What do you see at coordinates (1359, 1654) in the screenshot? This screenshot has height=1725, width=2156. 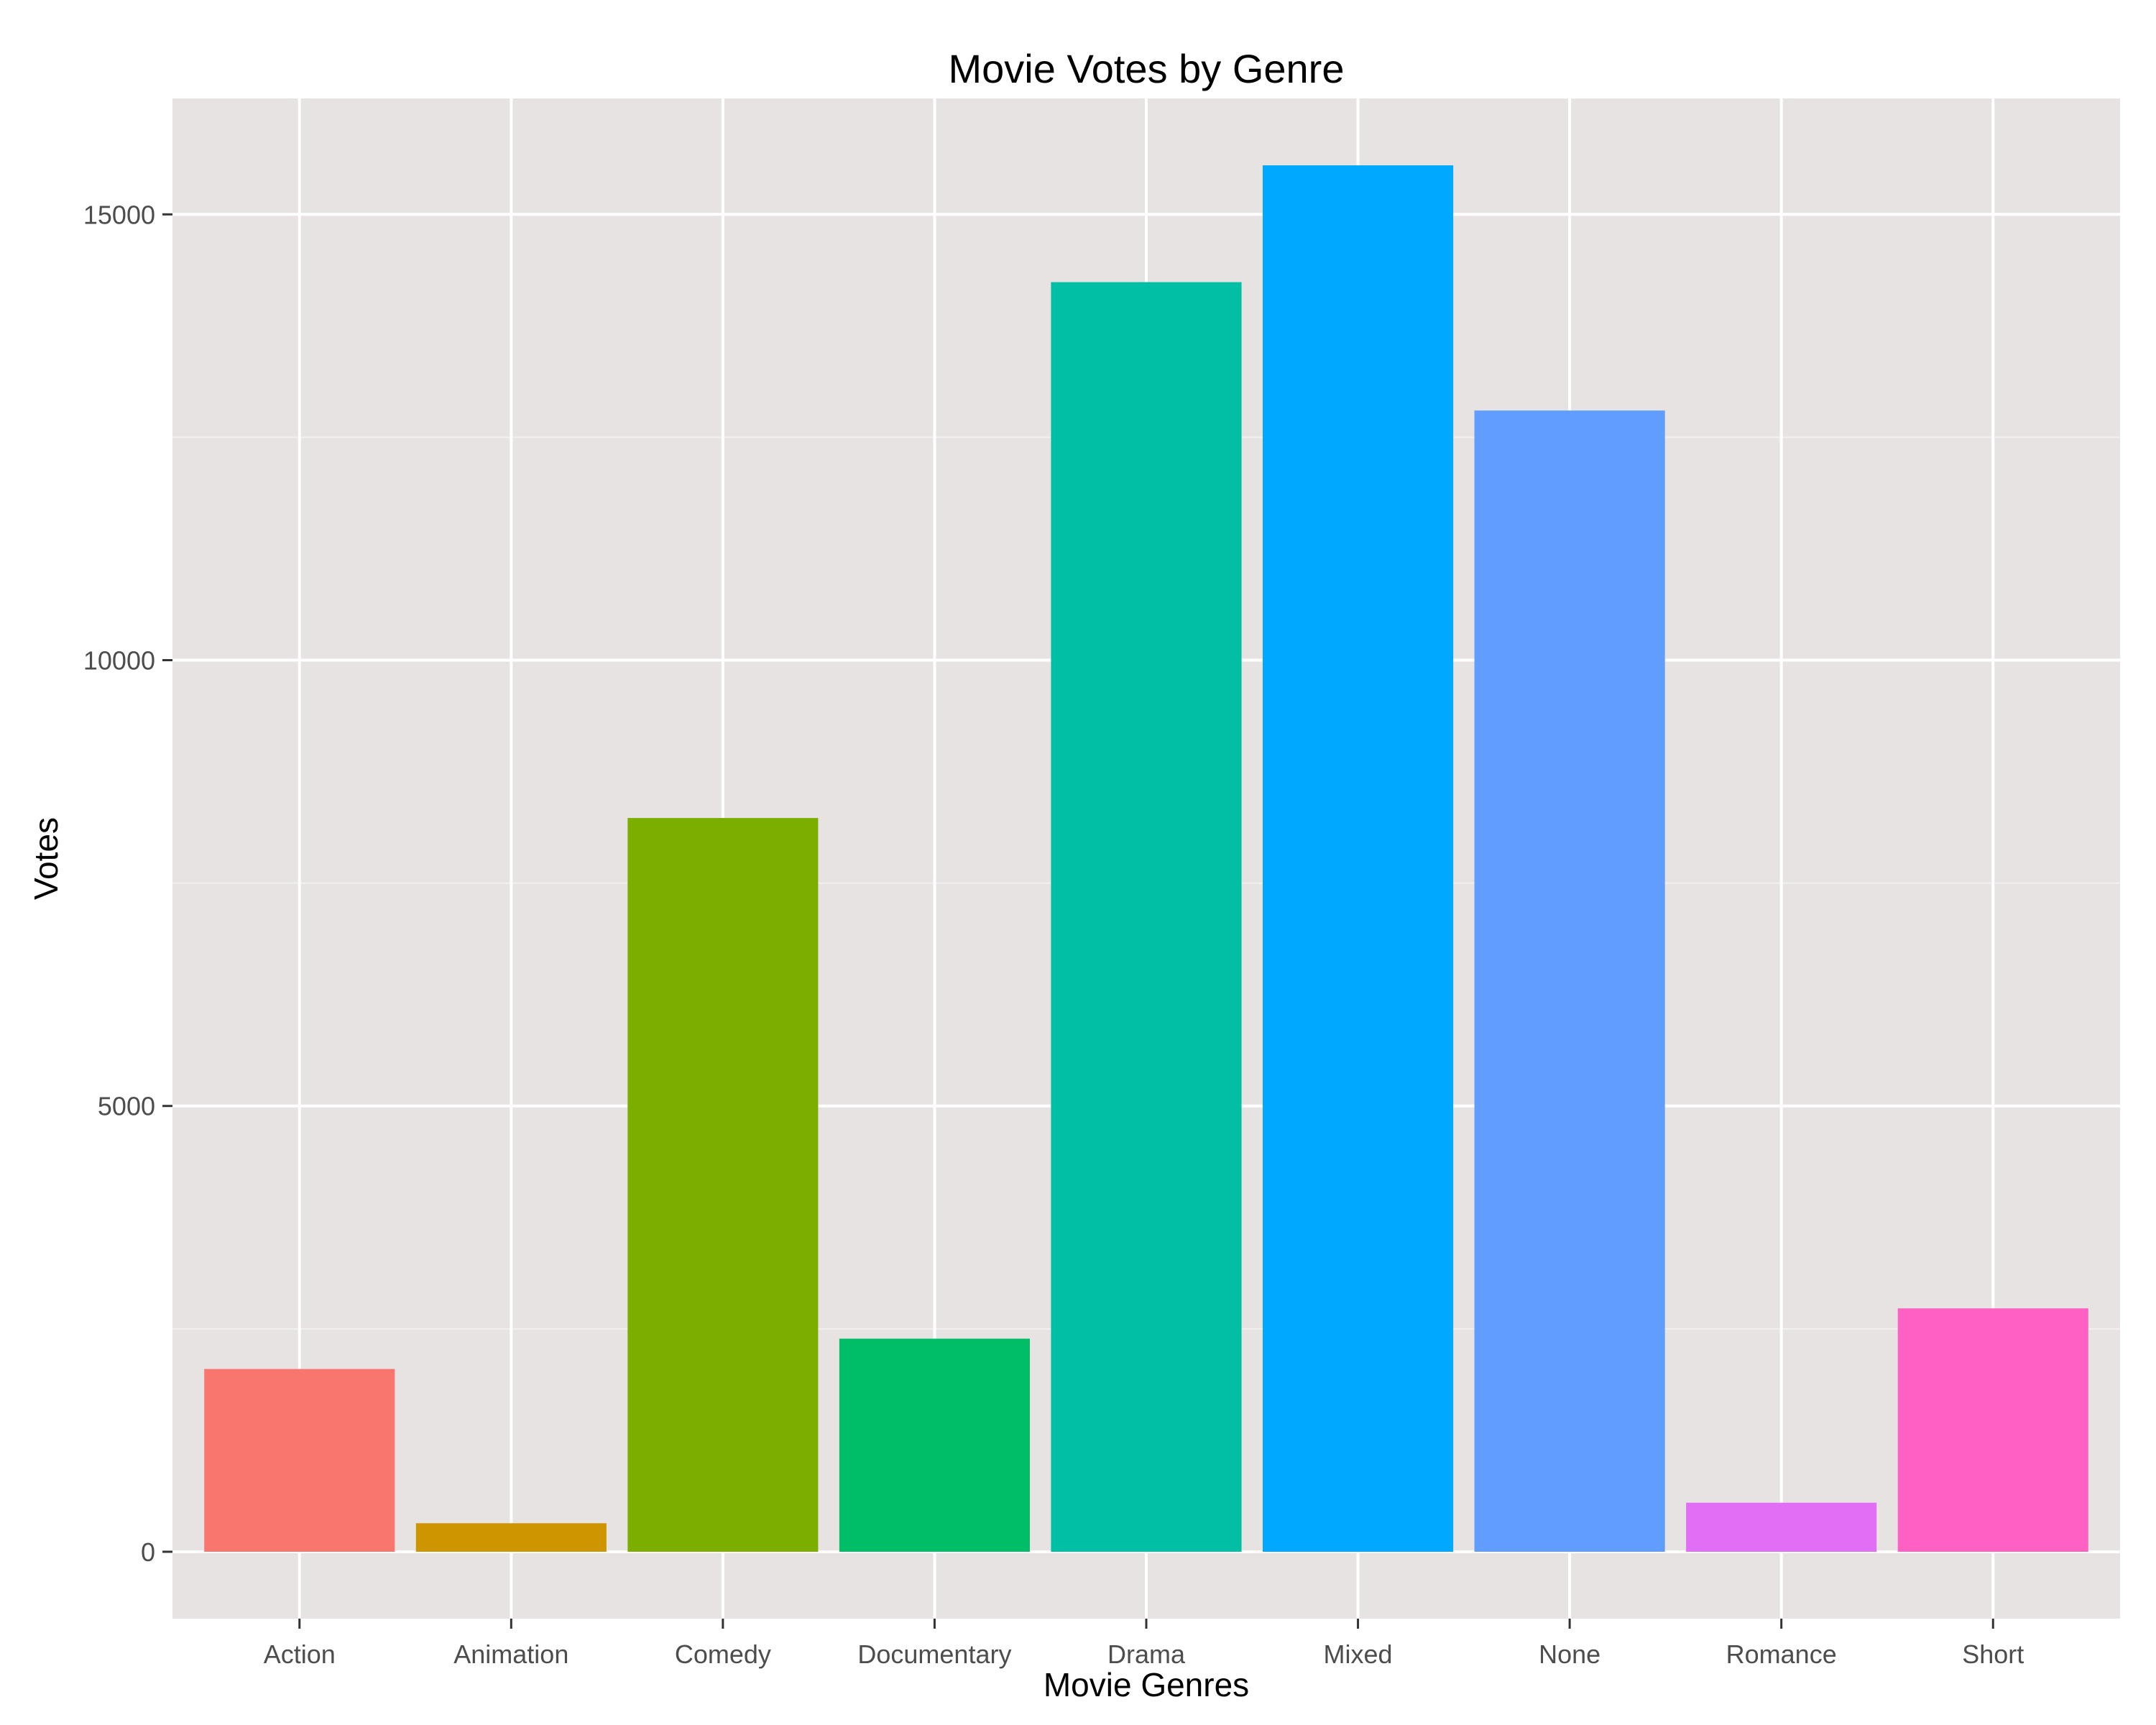 I see `x-tick-label: Mixed` at bounding box center [1359, 1654].